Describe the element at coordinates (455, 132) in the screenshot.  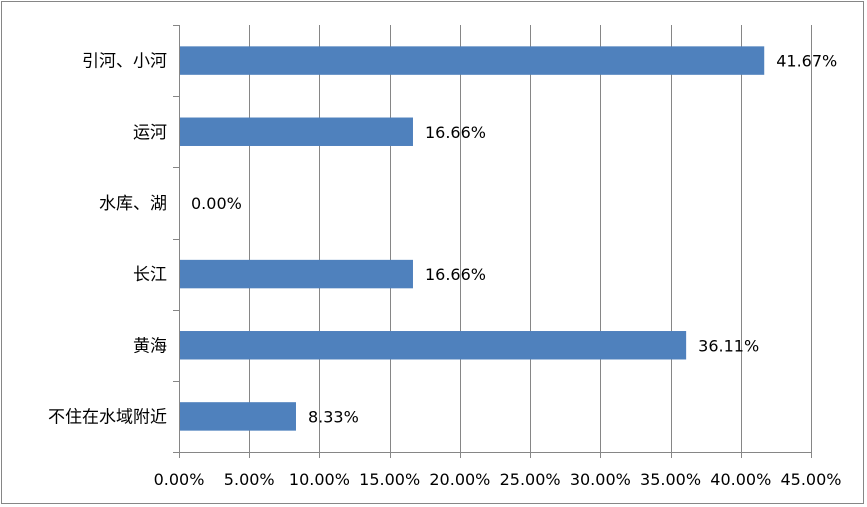
I see `data-label-1: 16.66%` at that location.